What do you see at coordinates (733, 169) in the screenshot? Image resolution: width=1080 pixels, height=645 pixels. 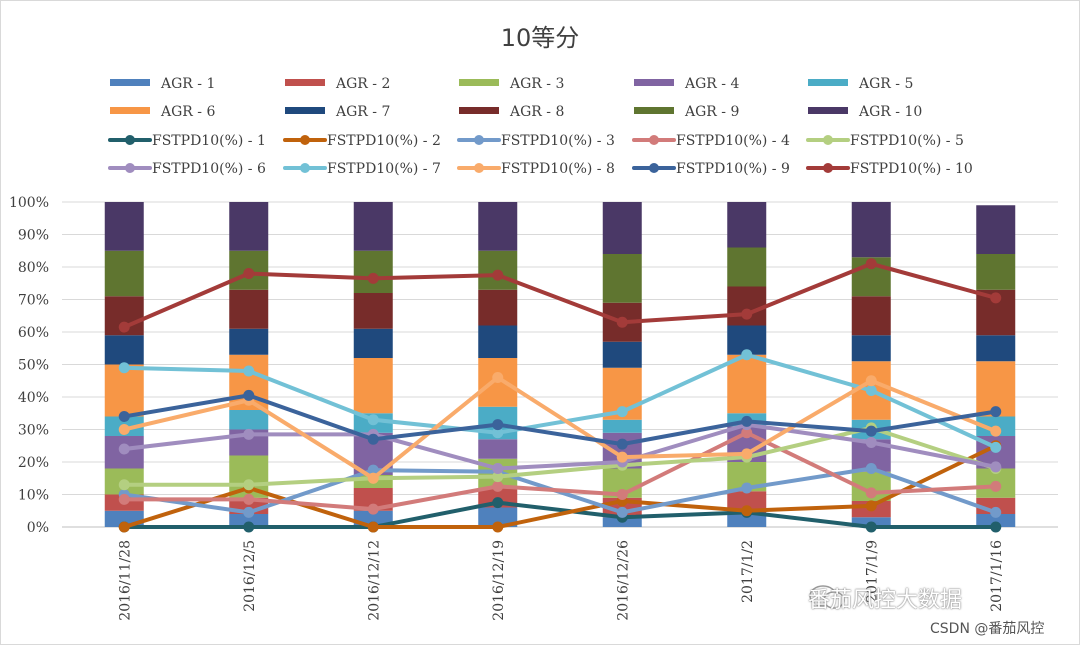 I see `legend-label: FSTPD10(%) - 9` at bounding box center [733, 169].